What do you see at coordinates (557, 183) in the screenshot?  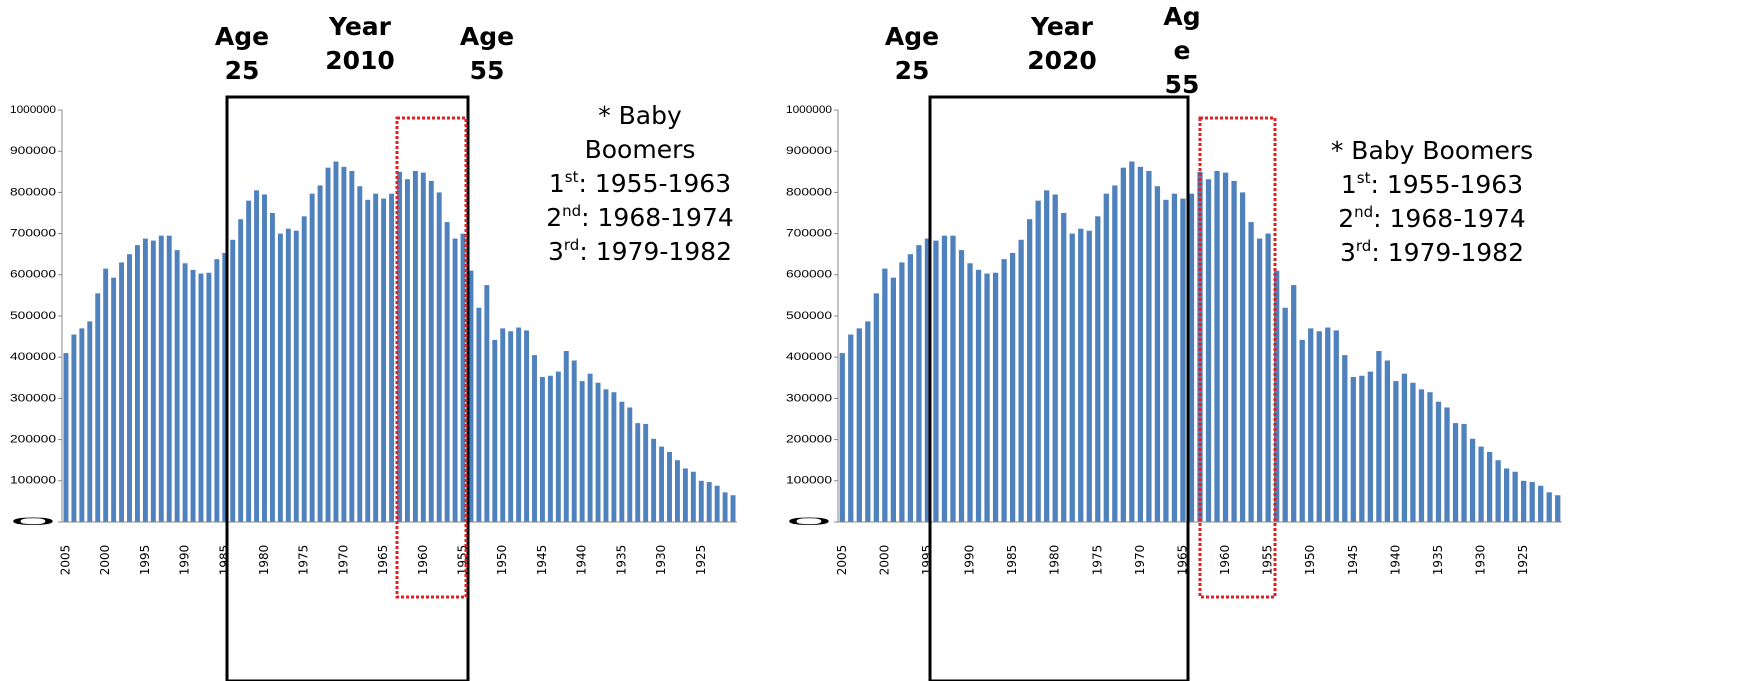 I see `ordinal: 1` at bounding box center [557, 183].